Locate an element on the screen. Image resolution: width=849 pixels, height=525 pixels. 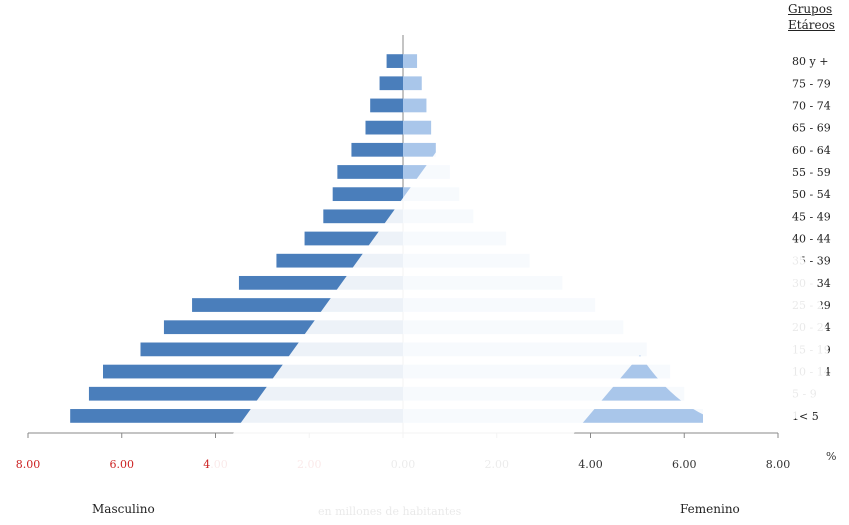
x-tick-label-3: 2.00 is located at coordinates (309, 464).